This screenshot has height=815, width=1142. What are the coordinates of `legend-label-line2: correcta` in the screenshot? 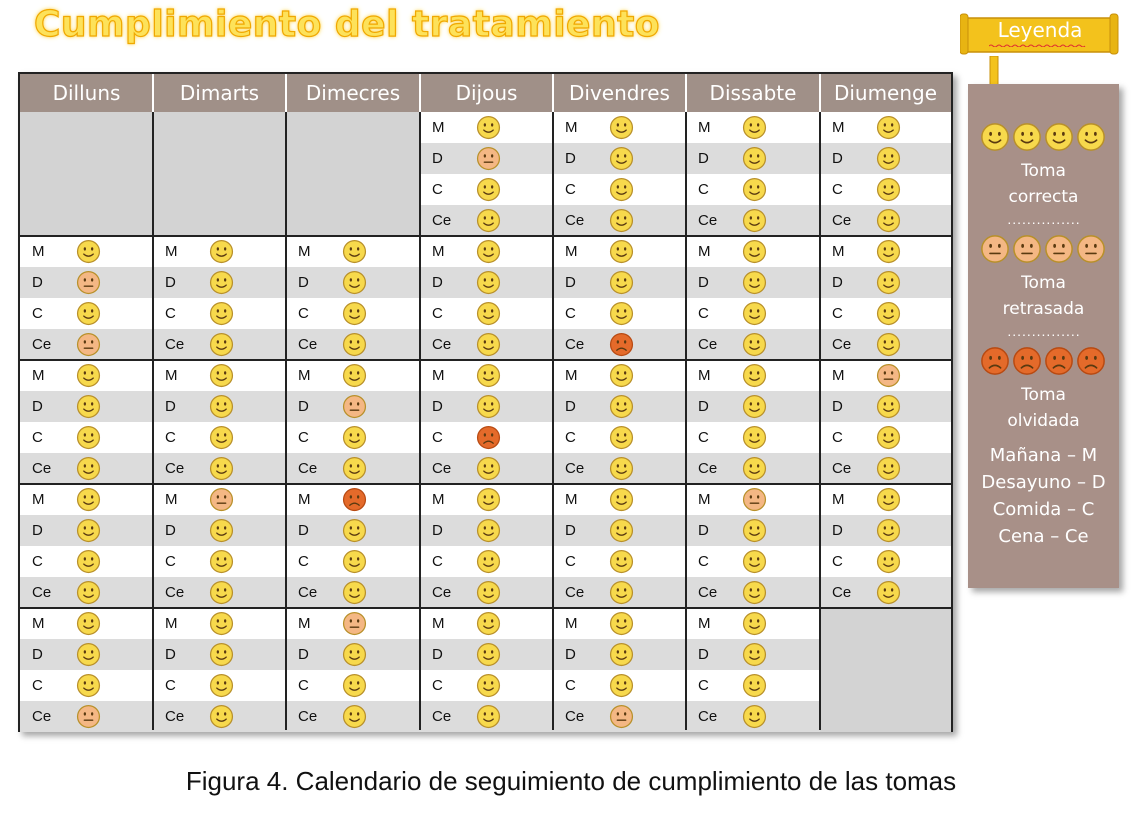 It's located at (1043, 197).